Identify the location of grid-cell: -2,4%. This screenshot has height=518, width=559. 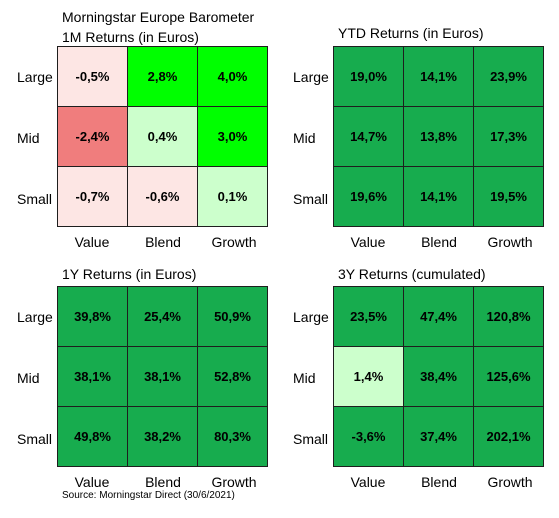
(92, 136).